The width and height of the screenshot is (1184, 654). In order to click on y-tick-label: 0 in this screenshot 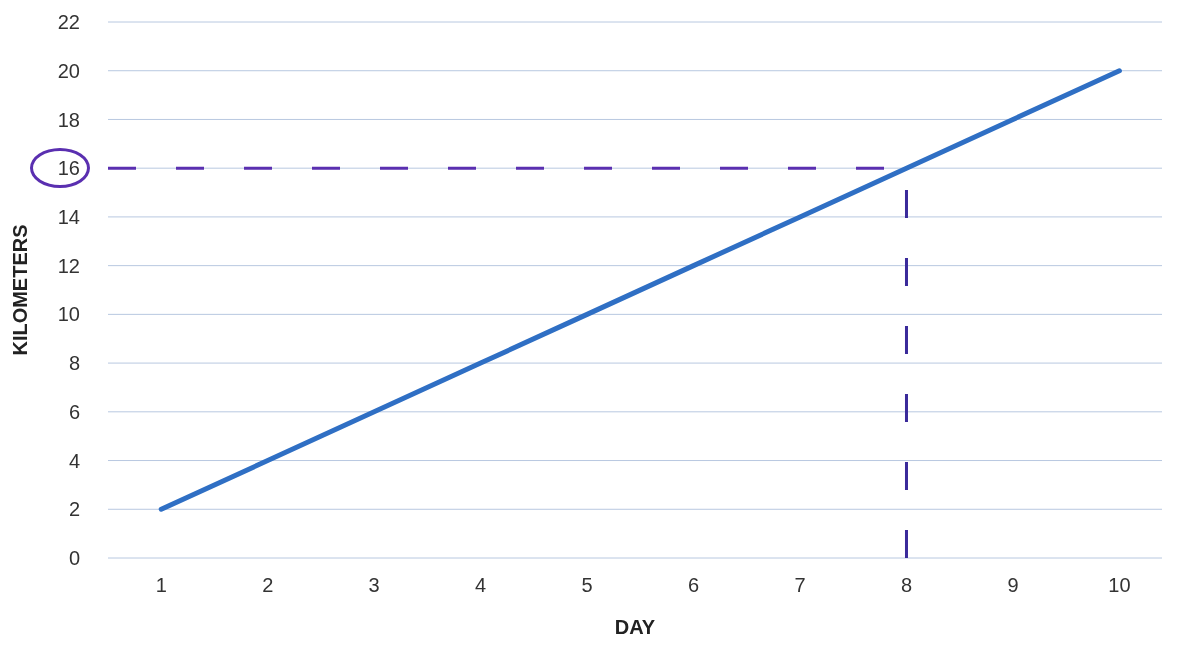, I will do `click(74, 558)`.